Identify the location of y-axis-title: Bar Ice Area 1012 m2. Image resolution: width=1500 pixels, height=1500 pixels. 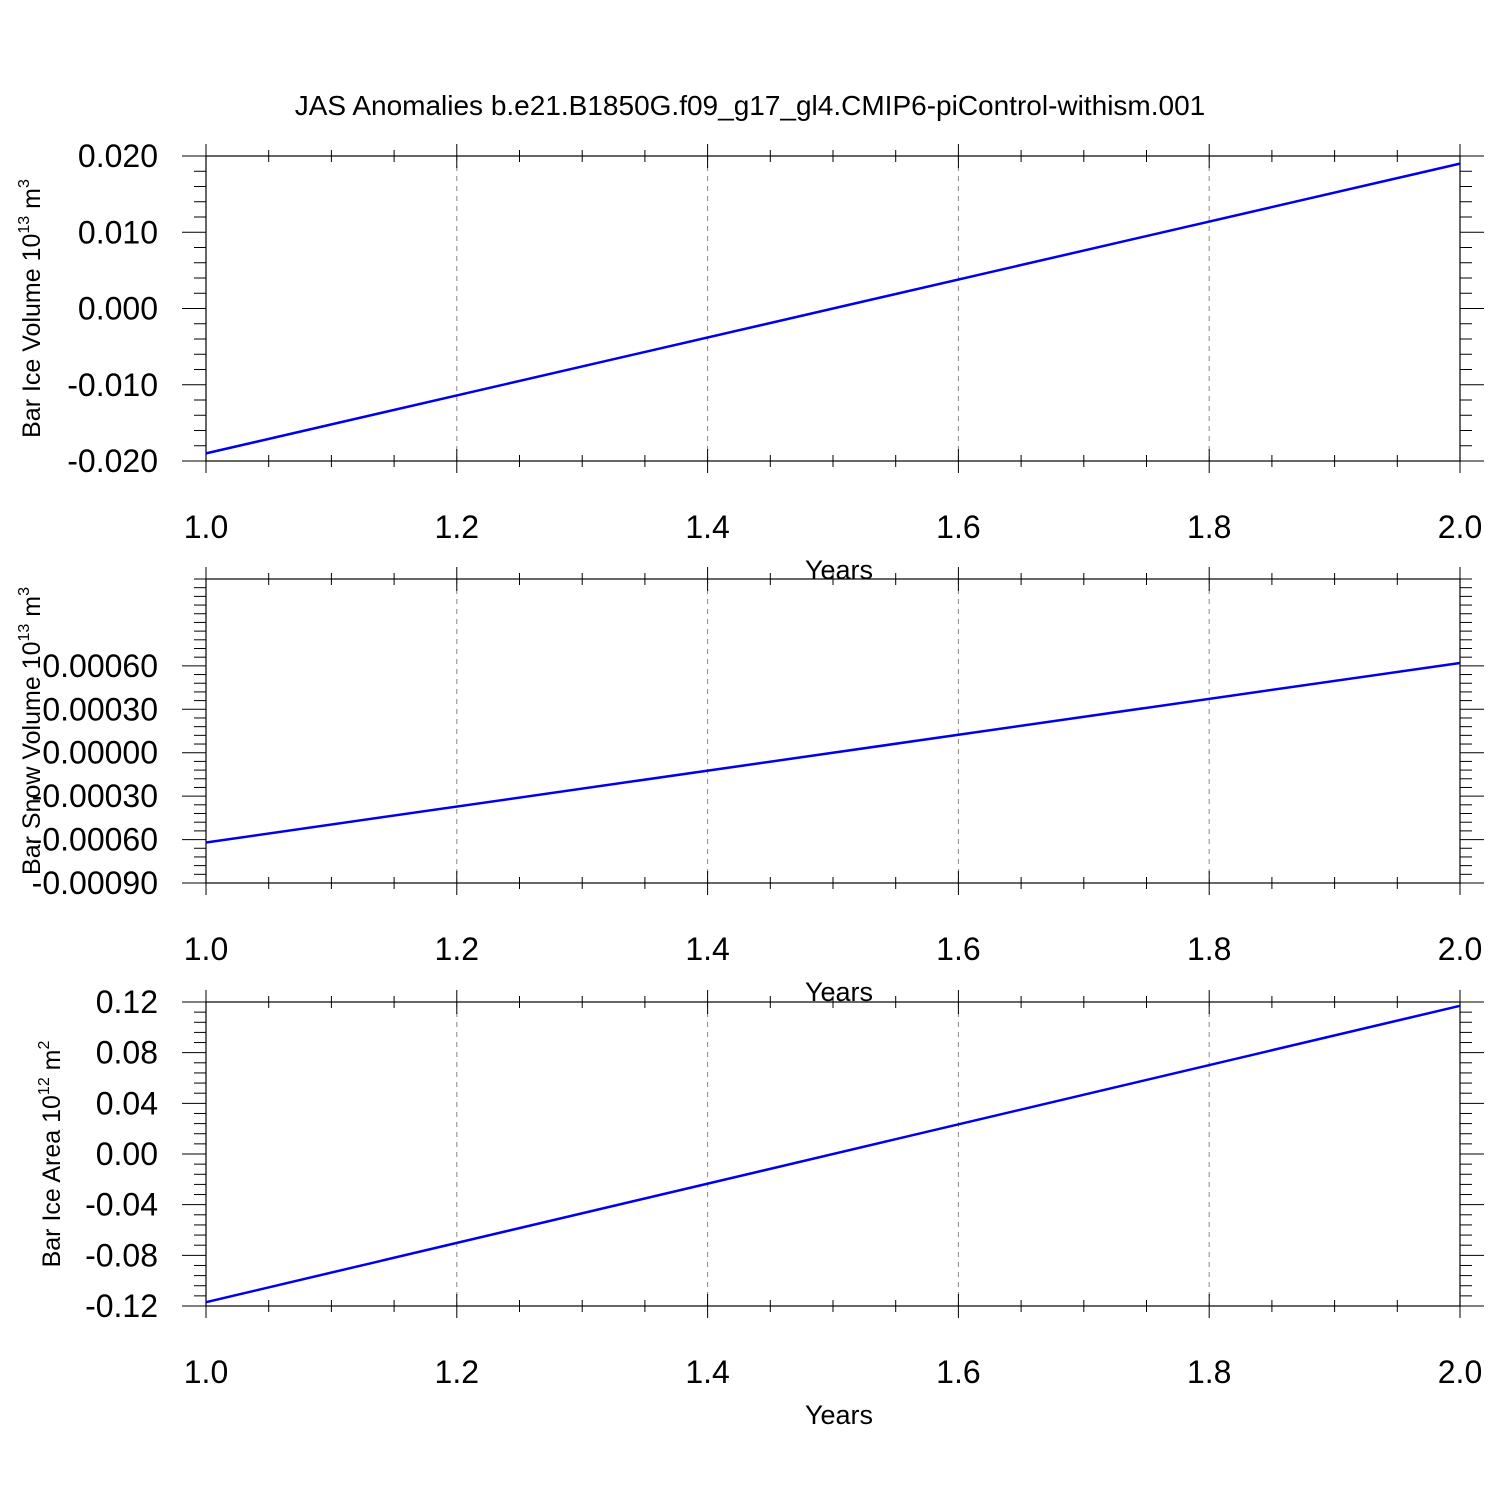
(51, 1154).